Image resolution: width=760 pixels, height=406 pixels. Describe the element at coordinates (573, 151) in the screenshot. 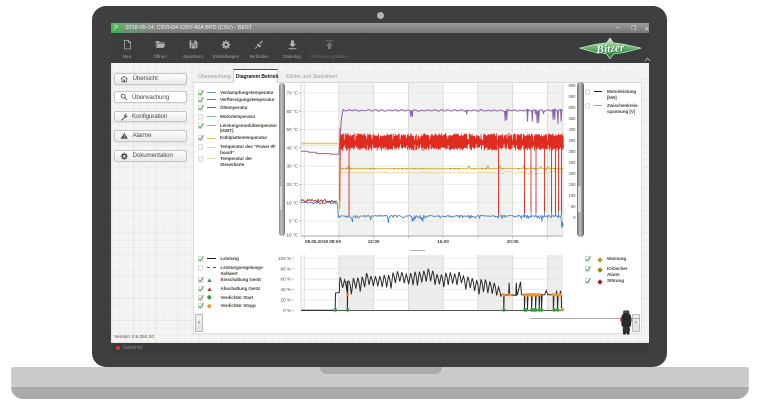

I see `svg-text: 300` at that location.